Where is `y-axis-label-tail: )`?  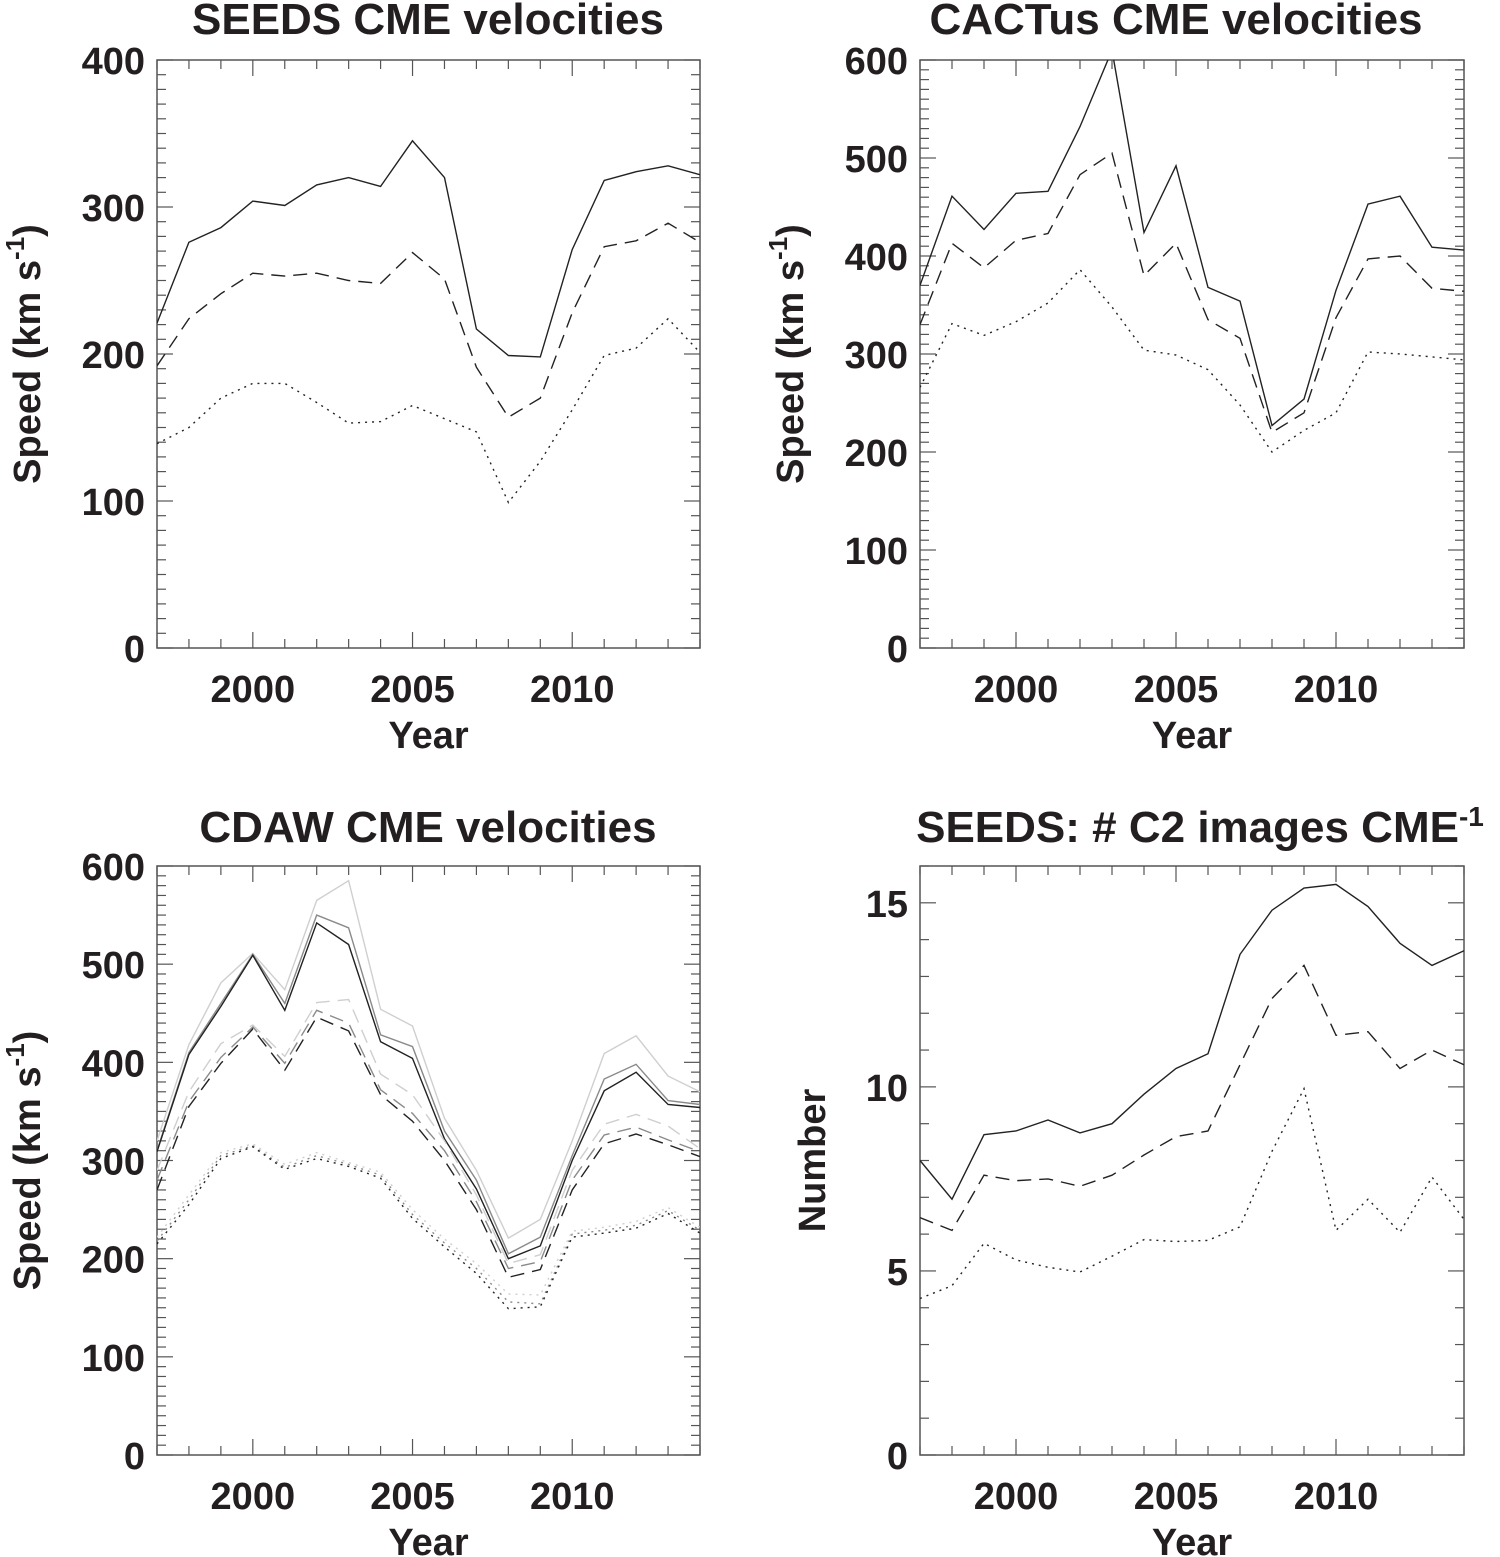
y-axis-label-tail: ) is located at coordinates (28, 1037).